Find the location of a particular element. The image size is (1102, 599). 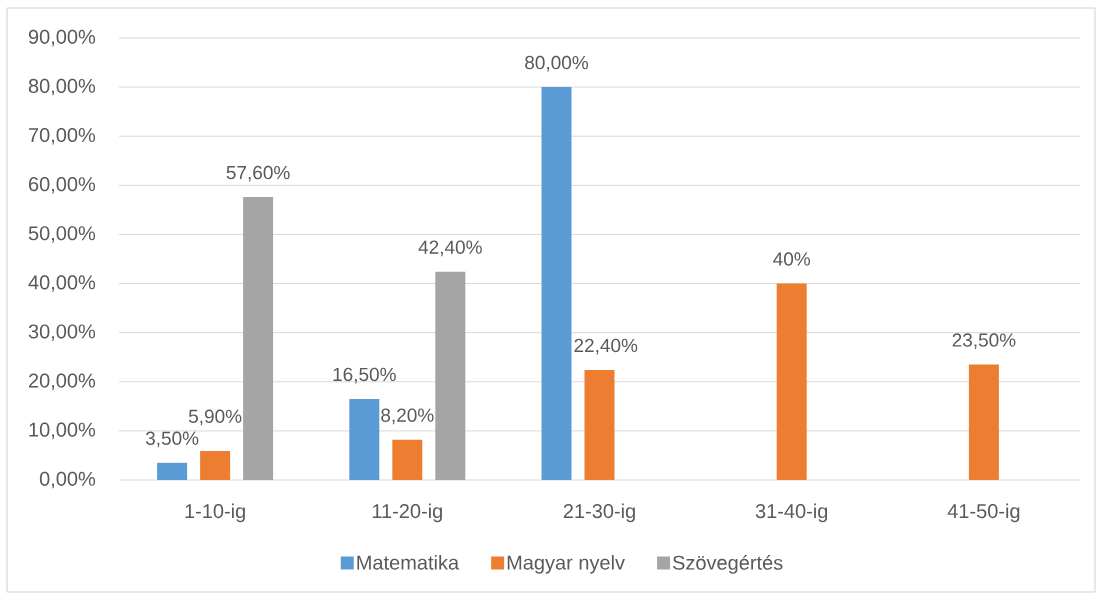

y-tick-label: 30,00% is located at coordinates (62, 332).